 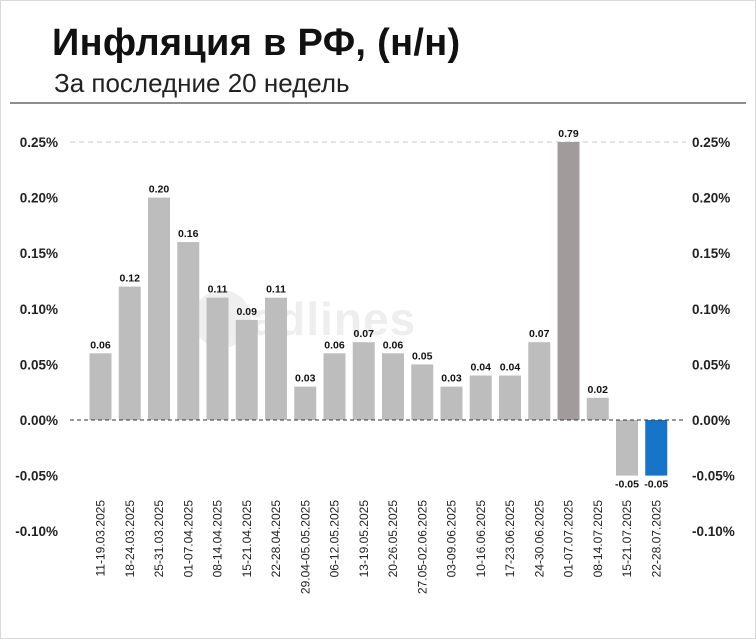 I want to click on bar-27.05-02.06.2025, so click(x=422, y=392).